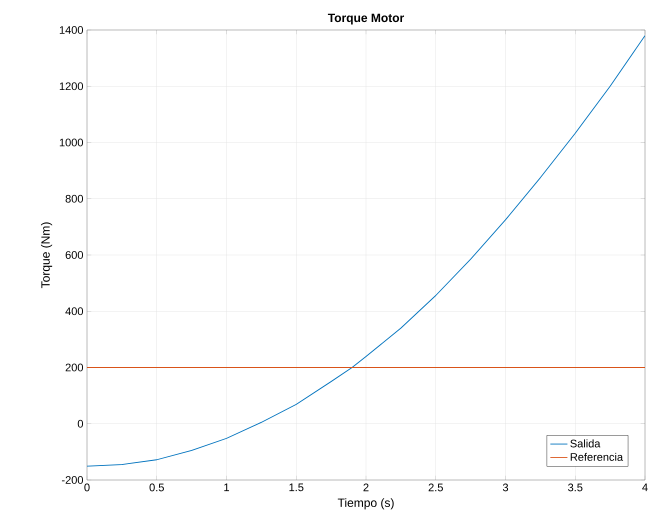  Describe the element at coordinates (366, 504) in the screenshot. I see `x-axis-title: Tiempo (s)` at that location.